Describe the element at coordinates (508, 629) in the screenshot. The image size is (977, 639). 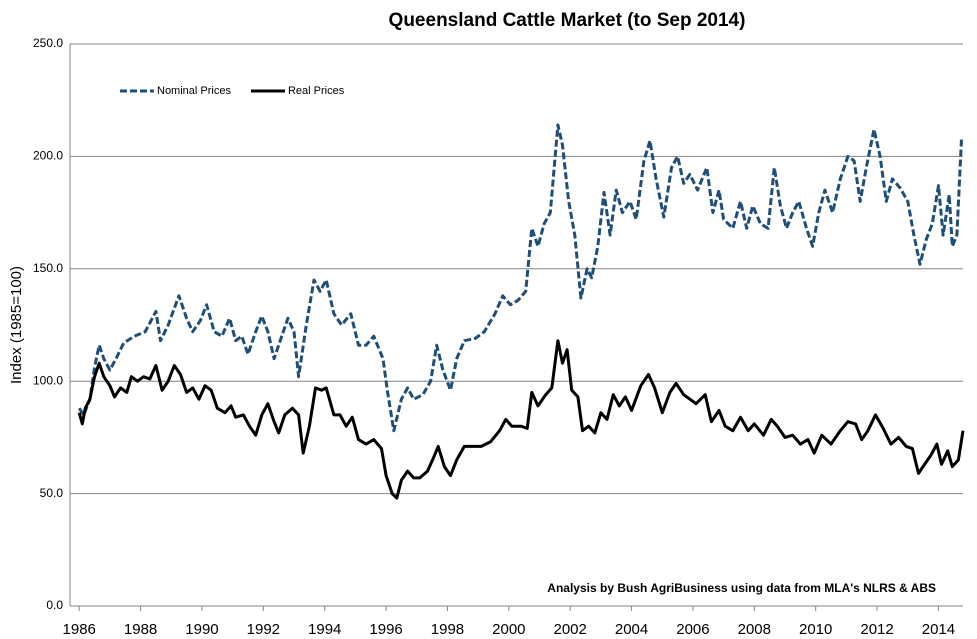
I see `x-tick-label: 2000` at that location.